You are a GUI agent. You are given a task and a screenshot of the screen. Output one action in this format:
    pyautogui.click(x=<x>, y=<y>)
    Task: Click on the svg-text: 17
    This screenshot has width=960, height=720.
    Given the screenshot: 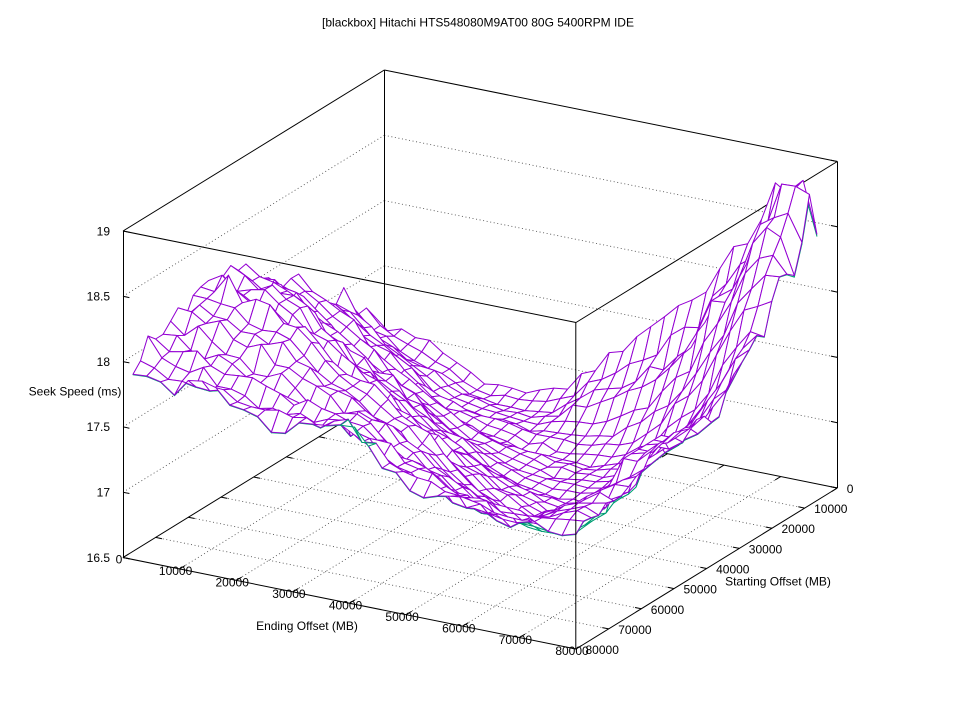 What is the action you would take?
    pyautogui.click(x=104, y=493)
    